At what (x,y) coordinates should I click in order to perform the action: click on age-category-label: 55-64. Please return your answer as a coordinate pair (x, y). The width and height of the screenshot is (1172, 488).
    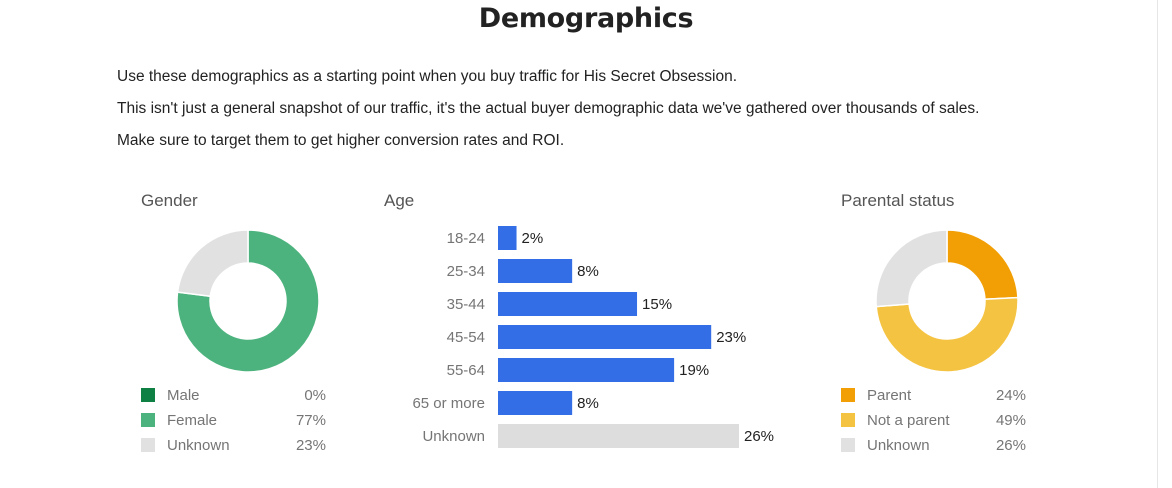
    Looking at the image, I should click on (466, 370).